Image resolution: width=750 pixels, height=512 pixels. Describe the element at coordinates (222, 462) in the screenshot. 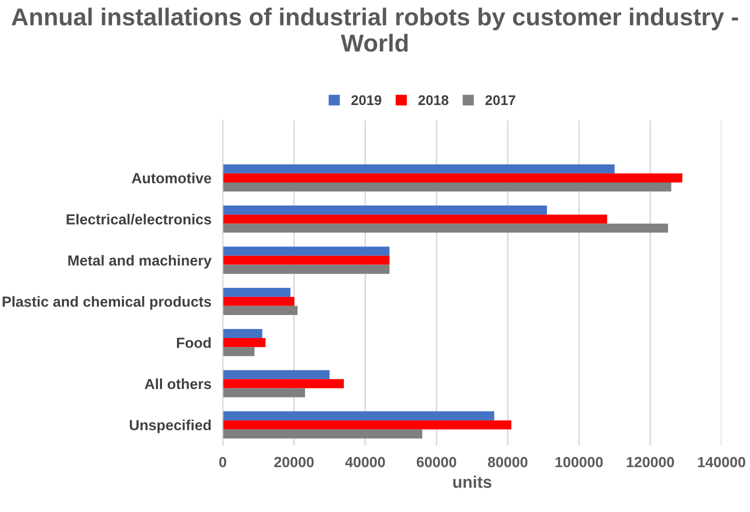

I see `x-tick-label: 0` at that location.